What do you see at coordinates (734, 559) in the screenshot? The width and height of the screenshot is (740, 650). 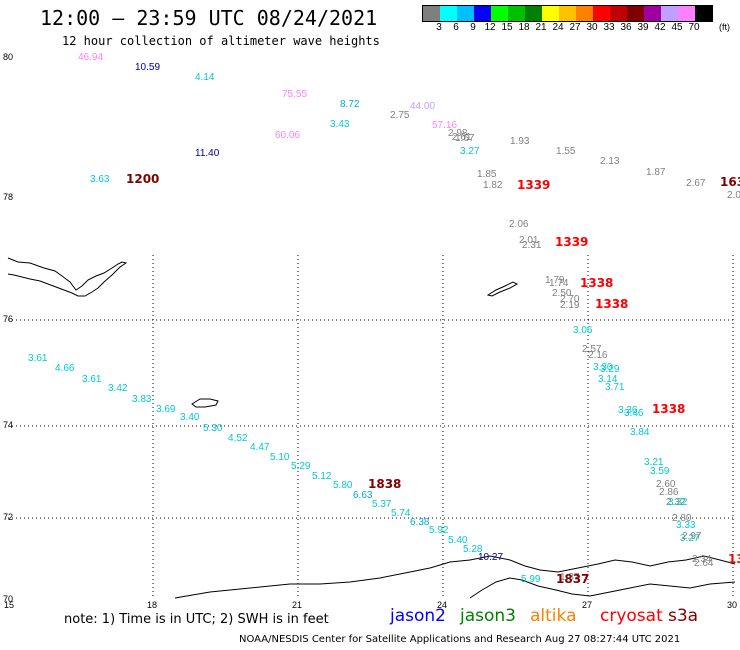 I see `pass-time-label: 13` at bounding box center [734, 559].